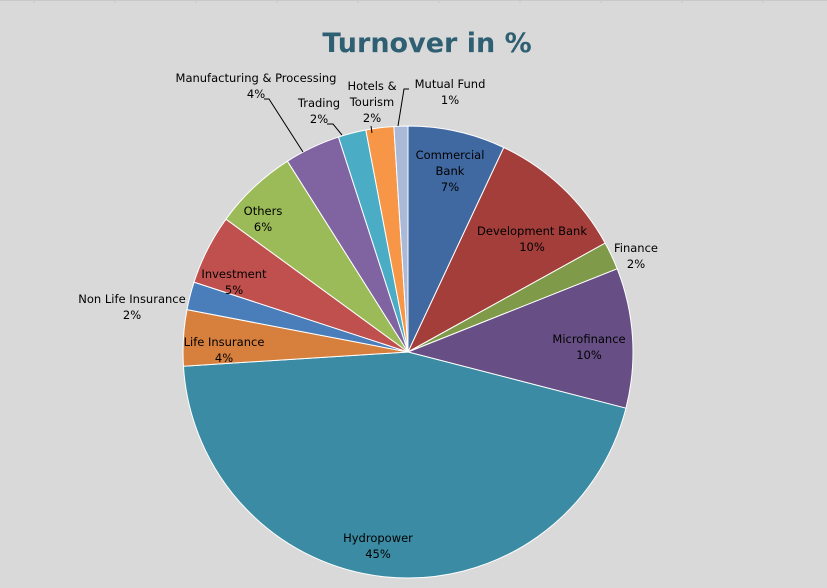 This screenshot has height=588, width=827. I want to click on slice-label-hotels-tourism-line-1: Hotels &, so click(371, 86).